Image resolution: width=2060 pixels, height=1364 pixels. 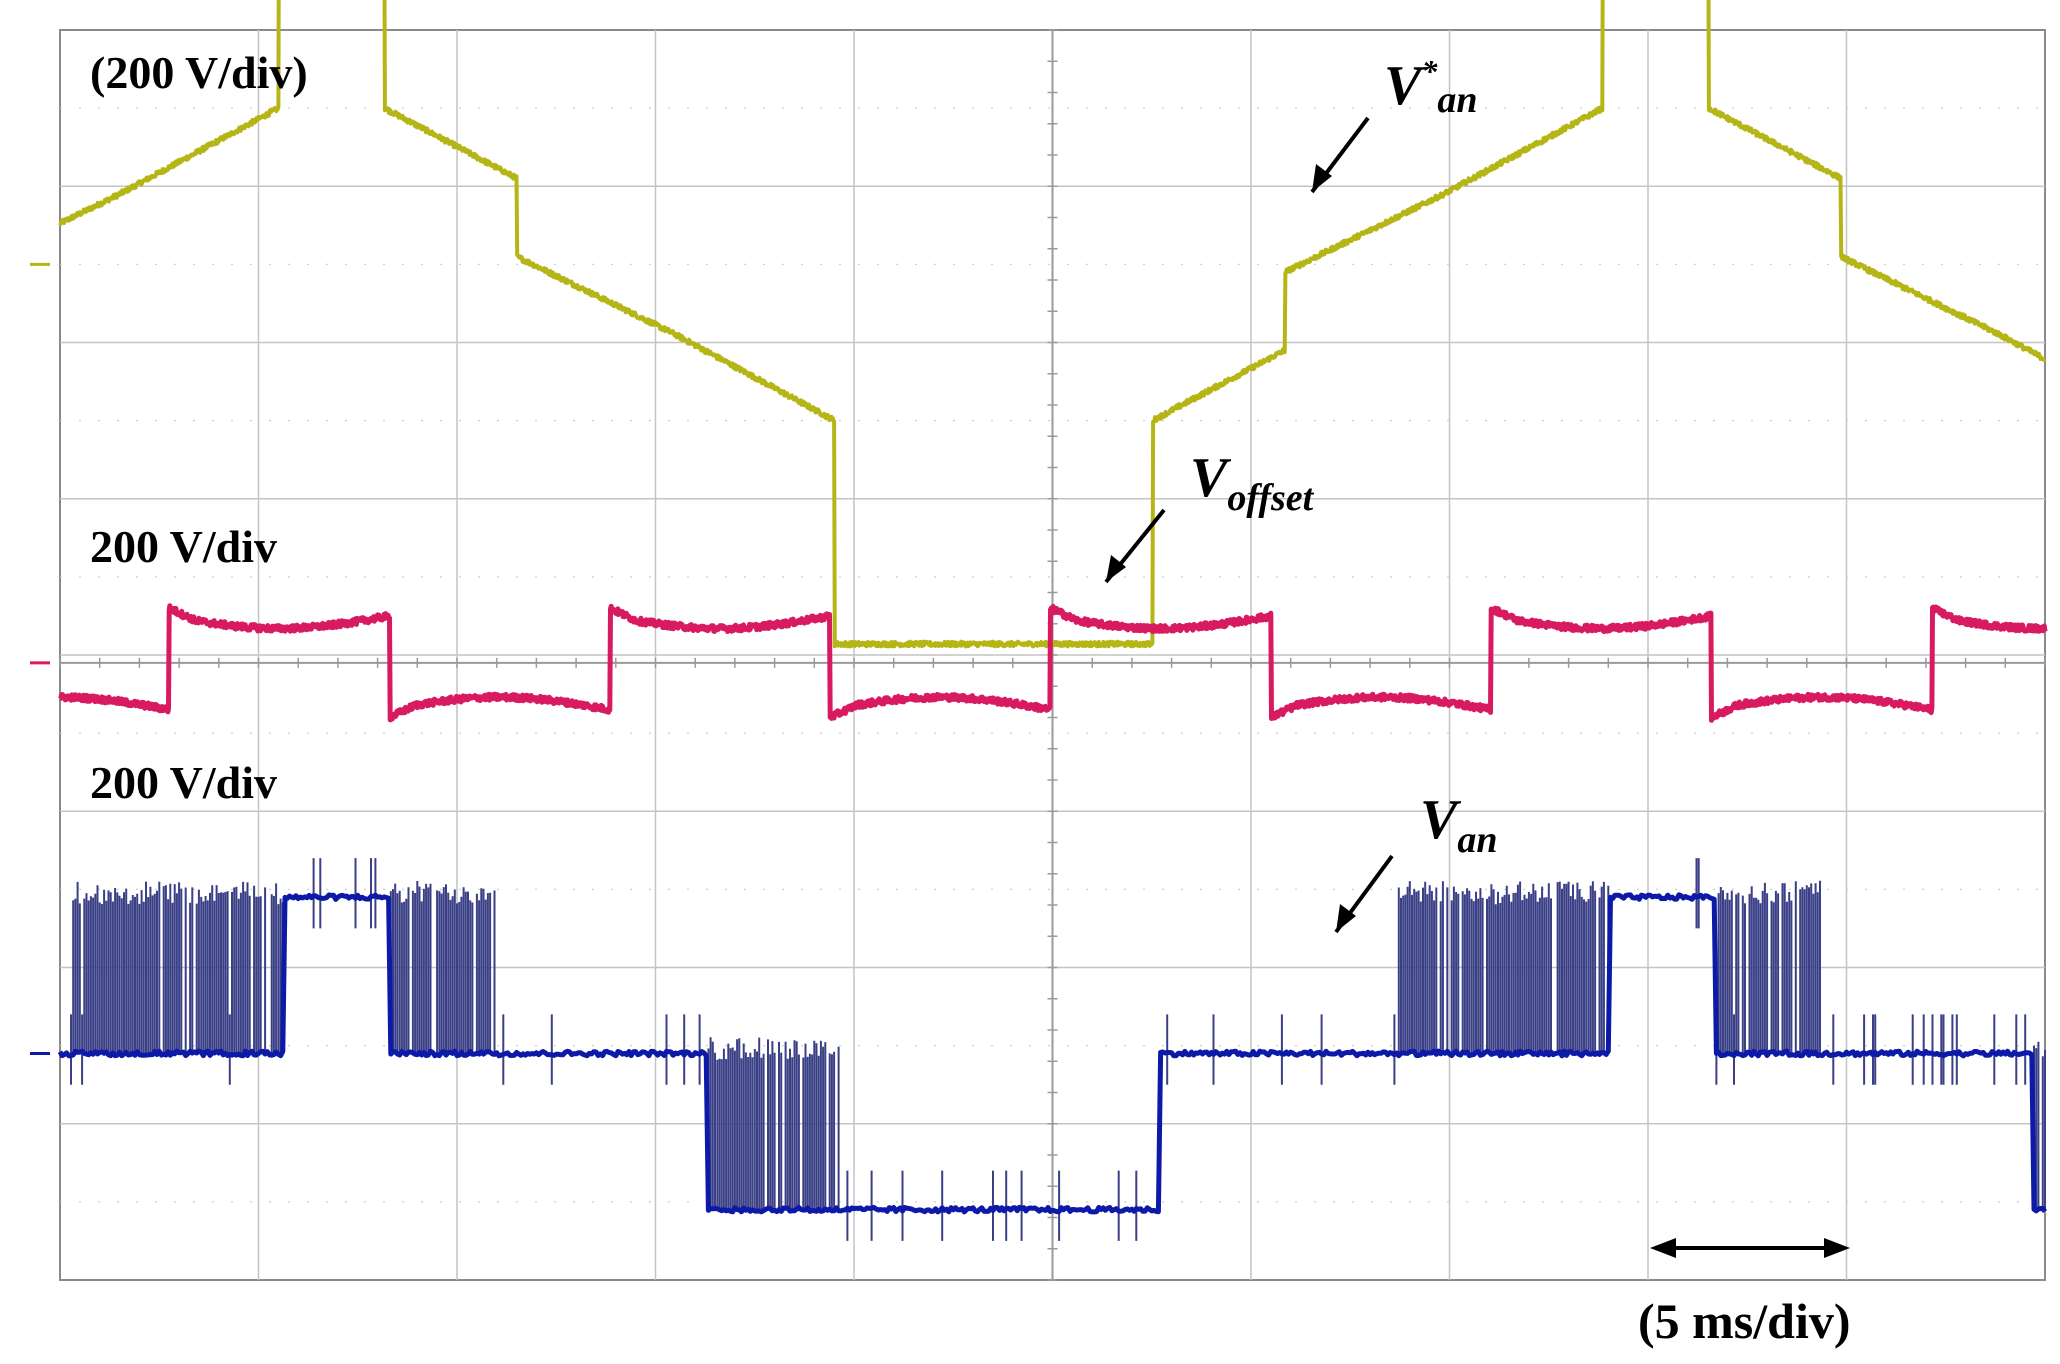 I want to click on time-scale-double-arrow-icon, so click(x=1750, y=1248).